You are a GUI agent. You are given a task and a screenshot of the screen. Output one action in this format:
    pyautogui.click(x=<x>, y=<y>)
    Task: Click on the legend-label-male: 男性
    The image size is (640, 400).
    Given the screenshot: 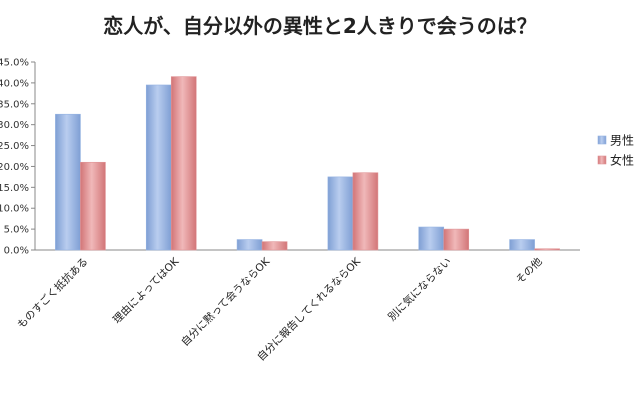 What is the action you would take?
    pyautogui.click(x=622, y=141)
    